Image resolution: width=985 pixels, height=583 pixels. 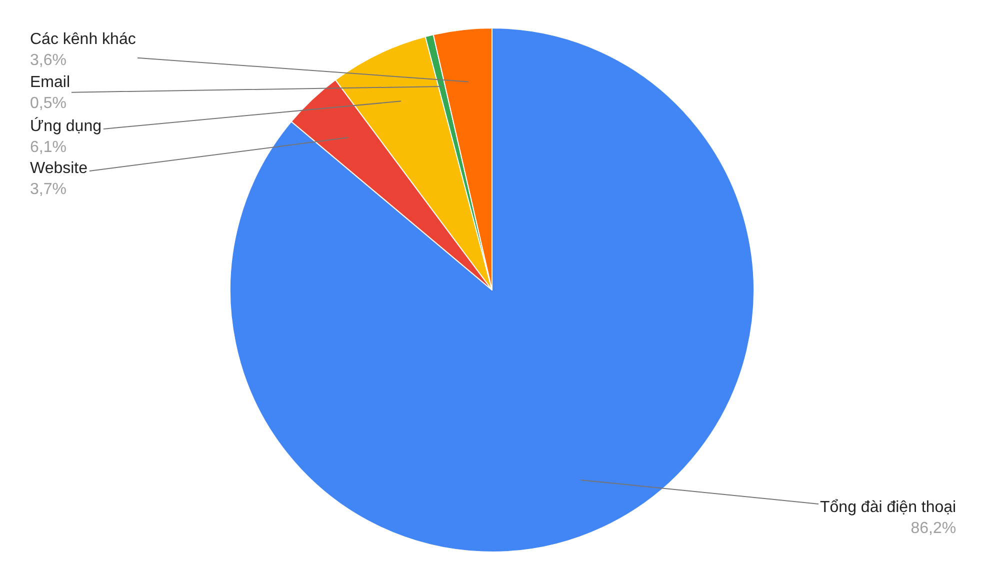 I want to click on slice-label: Website, so click(x=59, y=168).